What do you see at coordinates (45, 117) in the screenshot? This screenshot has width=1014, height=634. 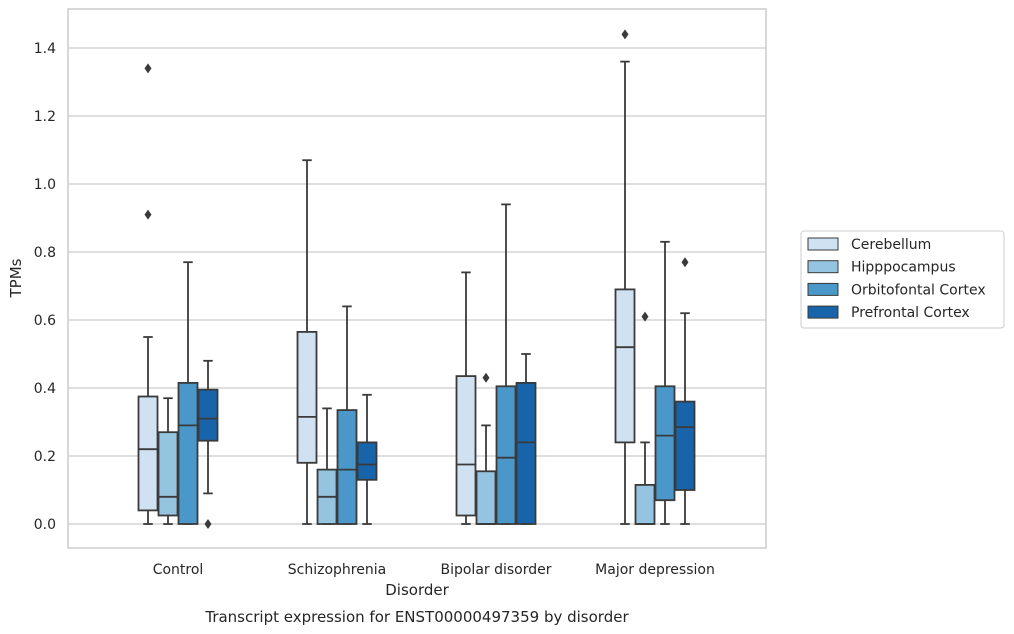 I see `y-tick-label: 1.2` at bounding box center [45, 117].